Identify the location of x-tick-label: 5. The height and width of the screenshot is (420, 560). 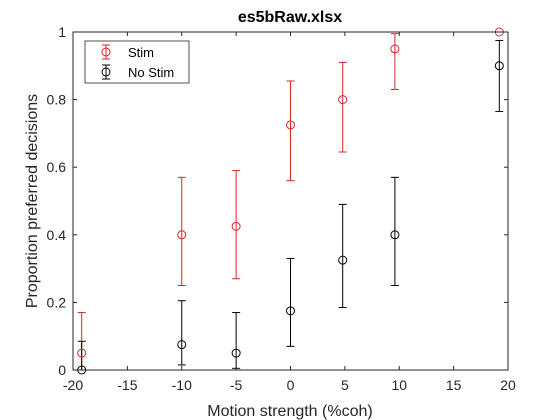
(345, 385).